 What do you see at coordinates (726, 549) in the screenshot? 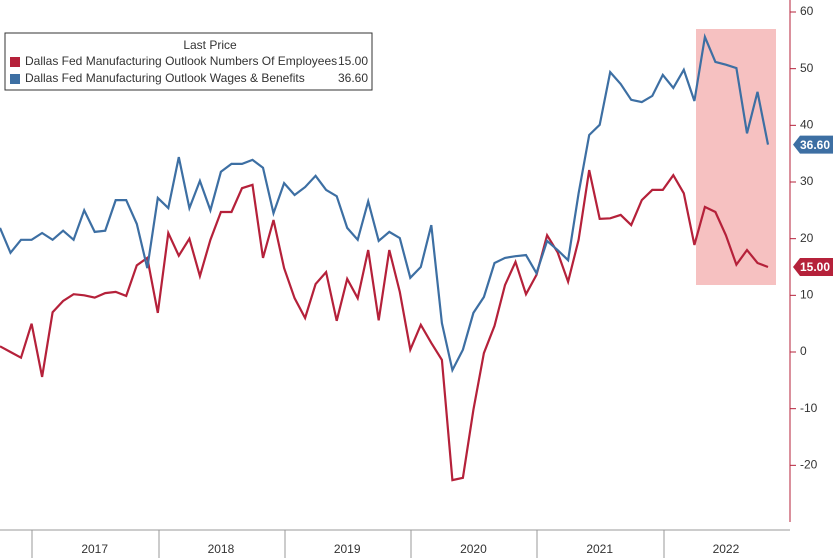
I see `x-tick-label: 2022` at bounding box center [726, 549].